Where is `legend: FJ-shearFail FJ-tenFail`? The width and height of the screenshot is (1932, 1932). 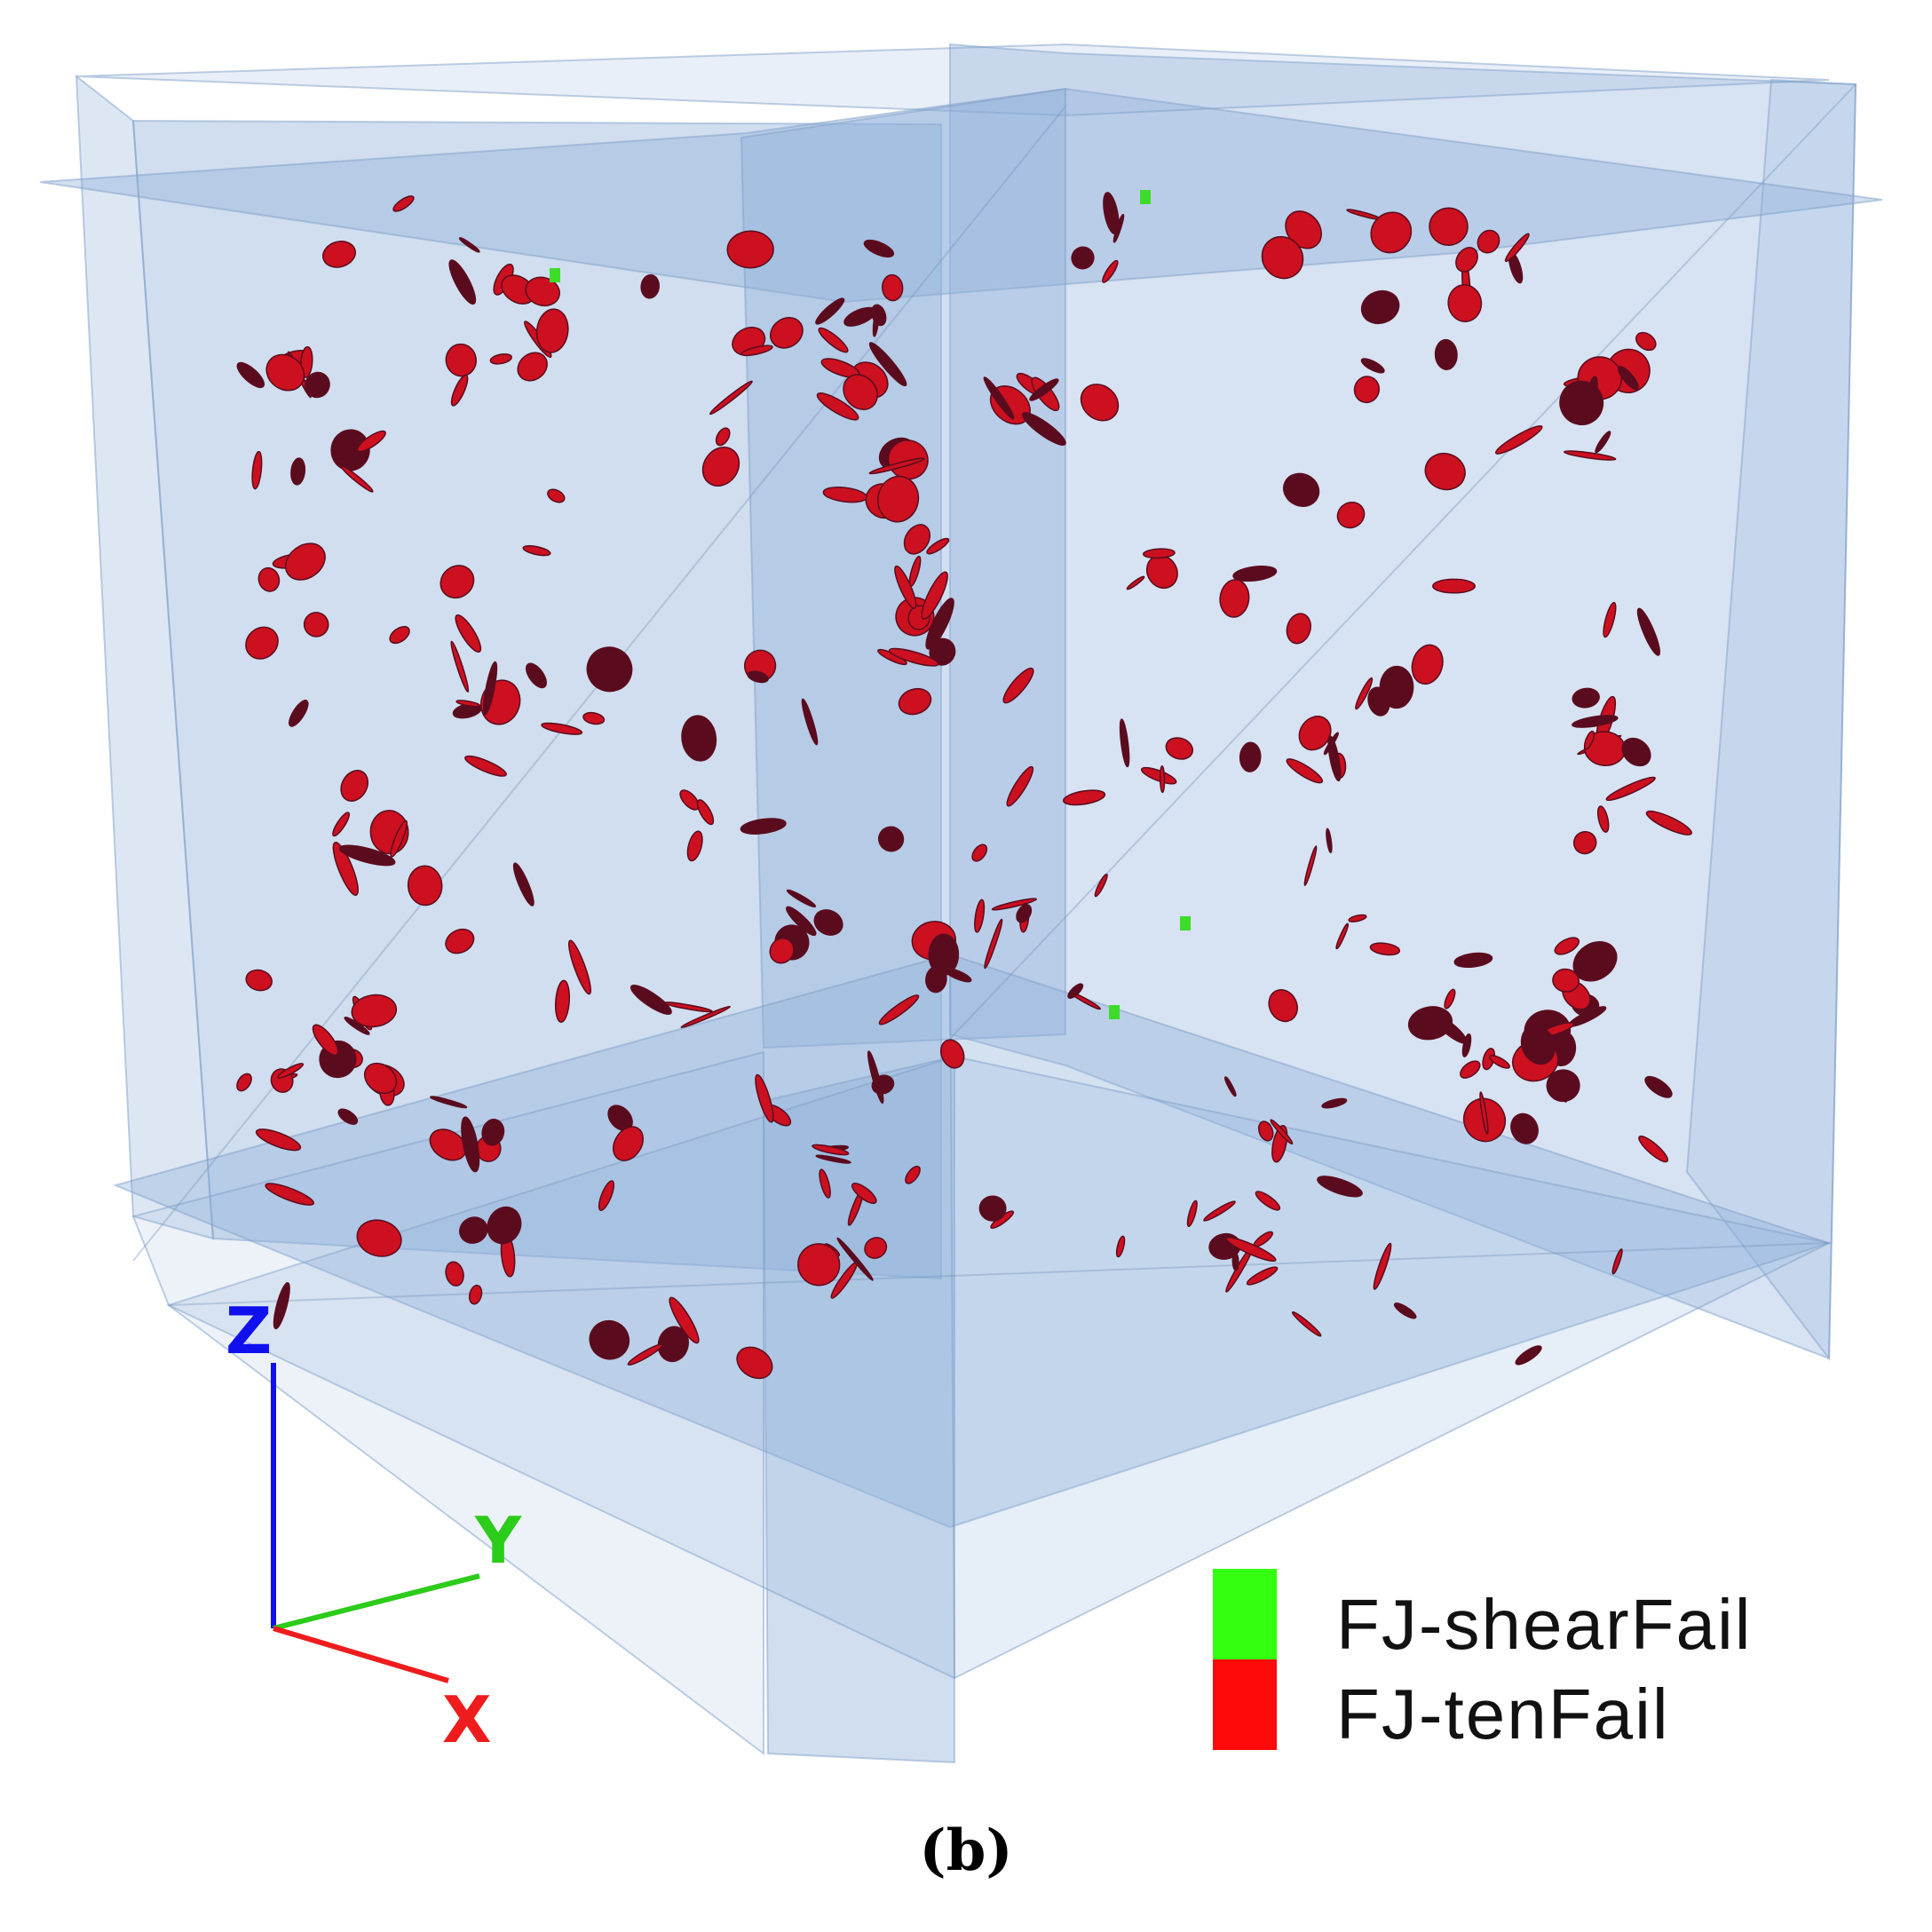
legend: FJ-shearFail FJ-tenFail is located at coordinates (1483, 1661).